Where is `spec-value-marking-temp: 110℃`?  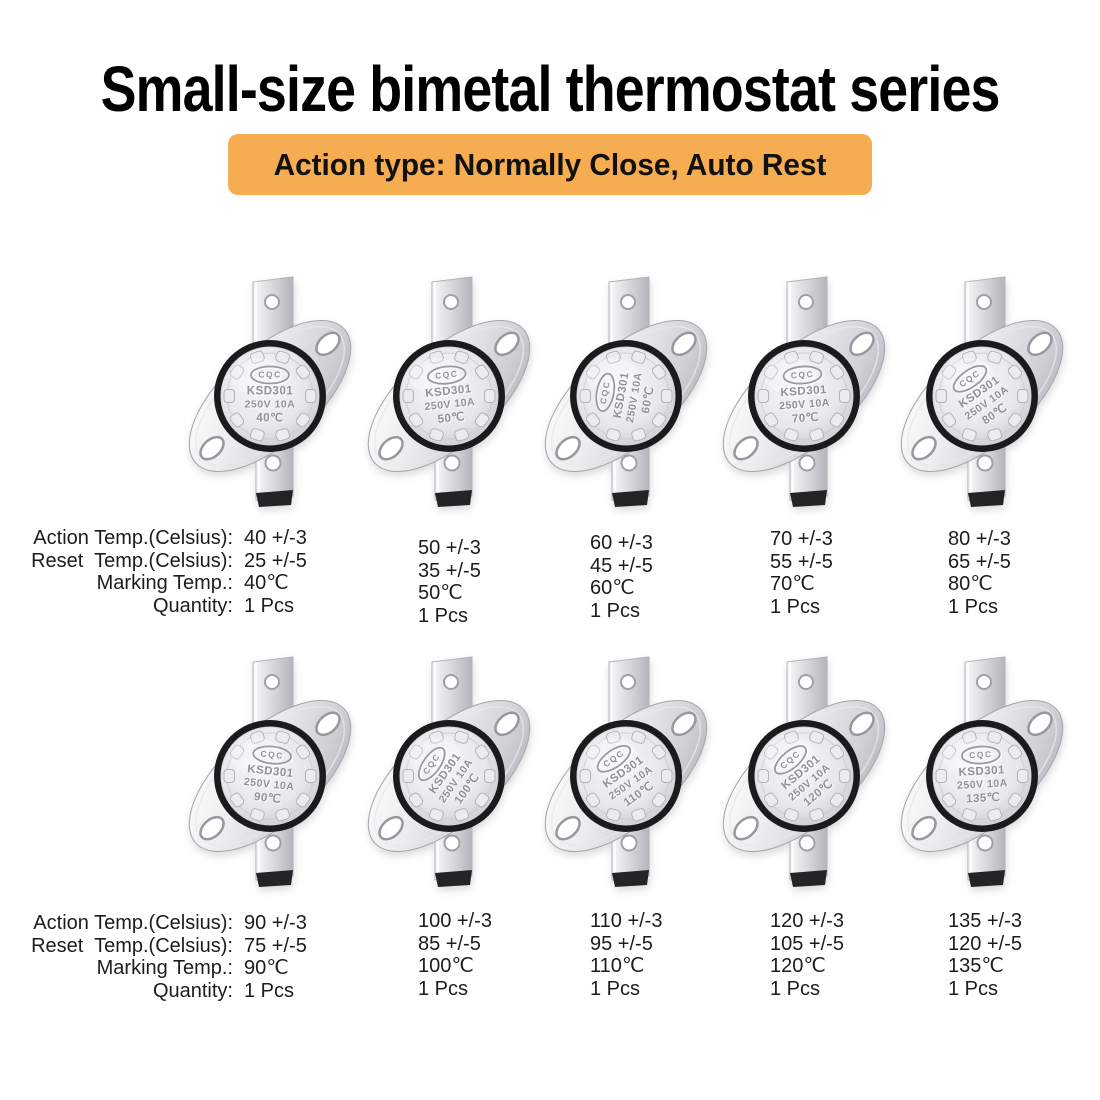 spec-value-marking-temp: 110℃ is located at coordinates (617, 966).